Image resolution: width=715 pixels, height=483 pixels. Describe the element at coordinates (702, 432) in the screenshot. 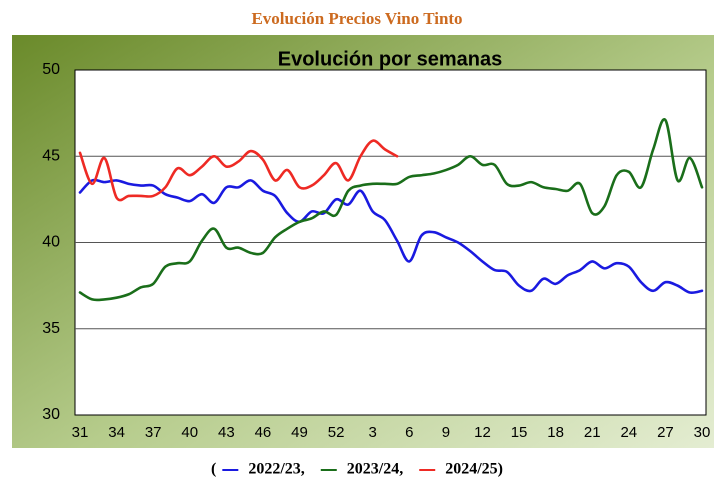

I see `x-tick-label: 30` at that location.